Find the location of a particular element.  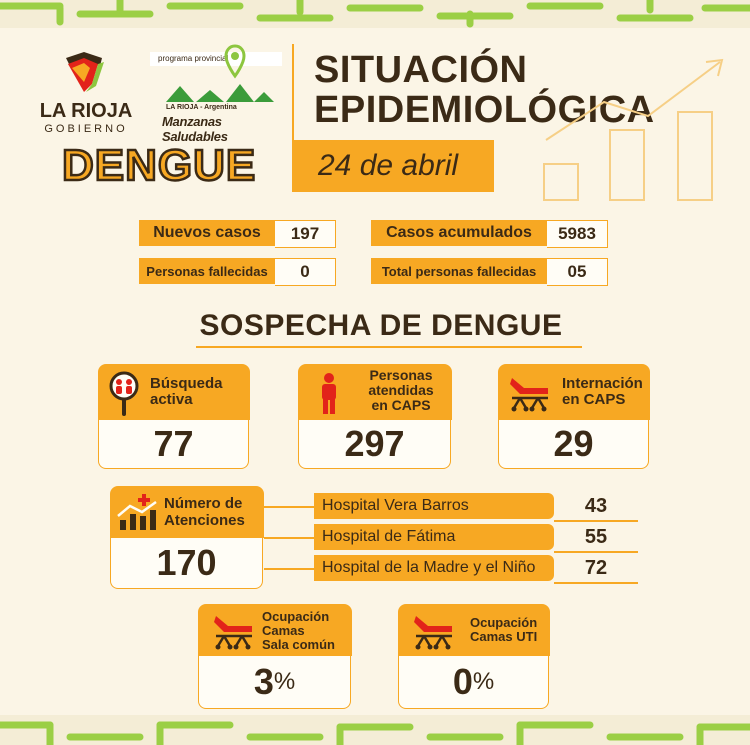

card-ocupacion-sala-comun: 3% Ocupación Camas Sala común is located at coordinates (275, 657).